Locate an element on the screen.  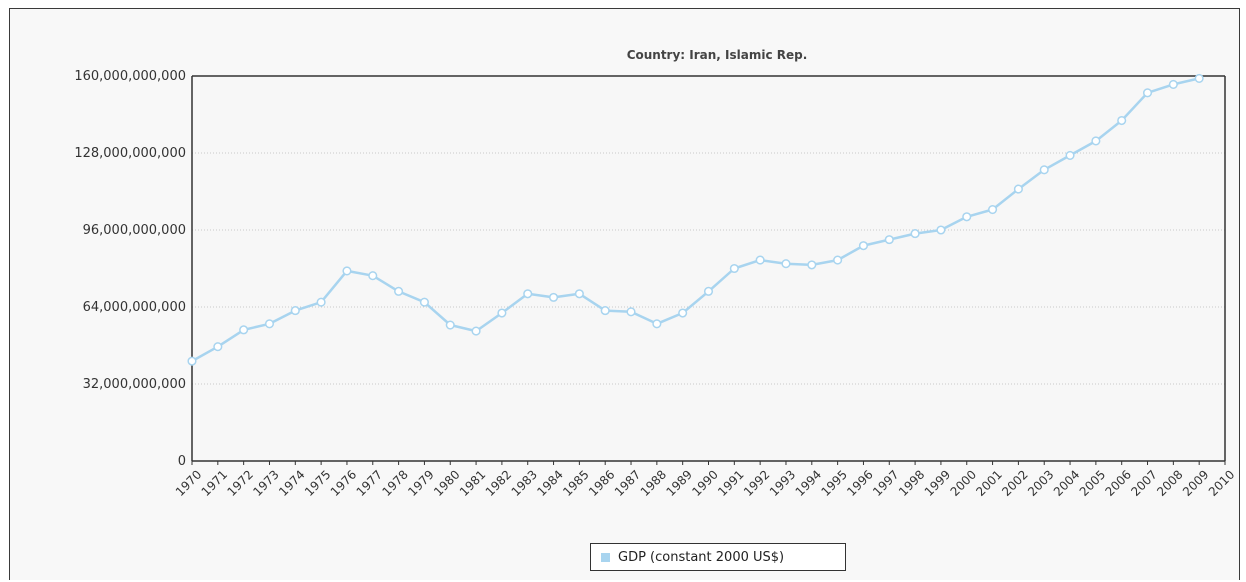
chart-title: Country: Iran, Islamic Rep. is located at coordinates (717, 55).